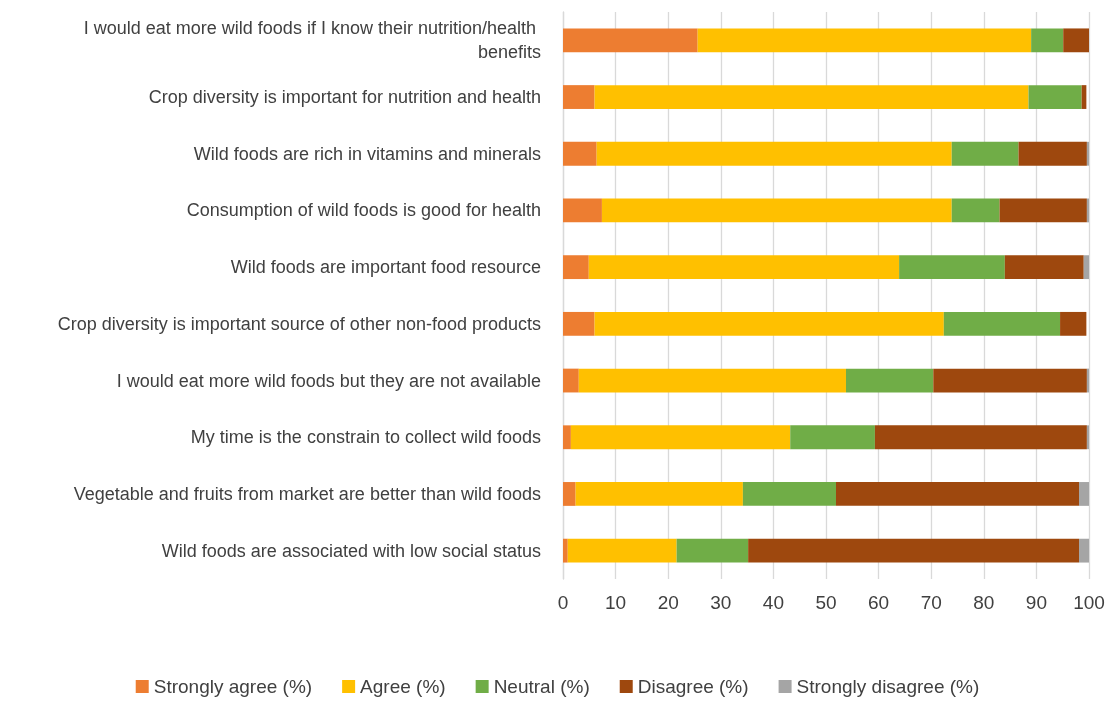 The image size is (1115, 709). What do you see at coordinates (403, 686) in the screenshot?
I see `legend-label: Agree (%)` at bounding box center [403, 686].